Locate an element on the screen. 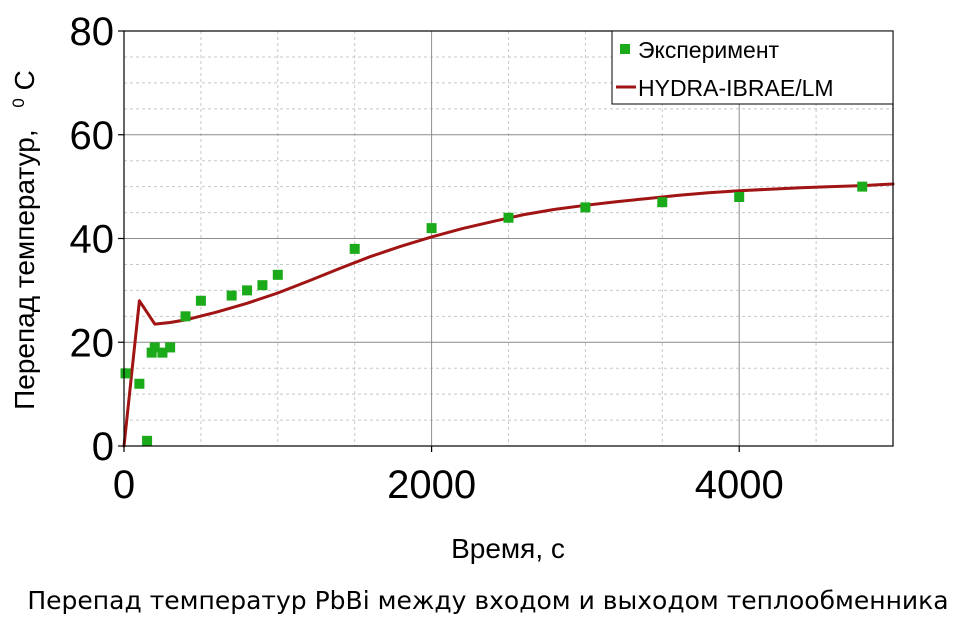 The width and height of the screenshot is (980, 628). svg-text:Перепад температур, 0: Перепад температур, 0 C is located at coordinates (20, 240).